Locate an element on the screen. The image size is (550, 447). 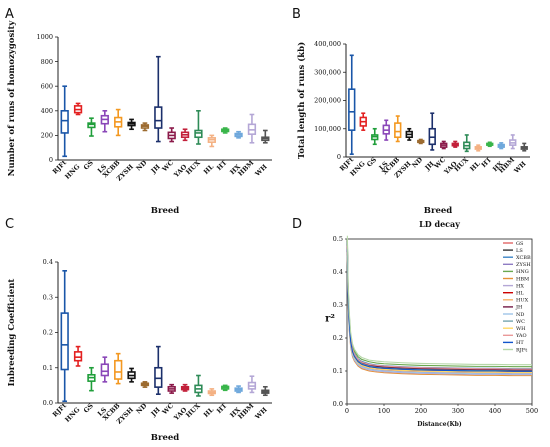
legend-label: JH is located at coordinates (519, 308).